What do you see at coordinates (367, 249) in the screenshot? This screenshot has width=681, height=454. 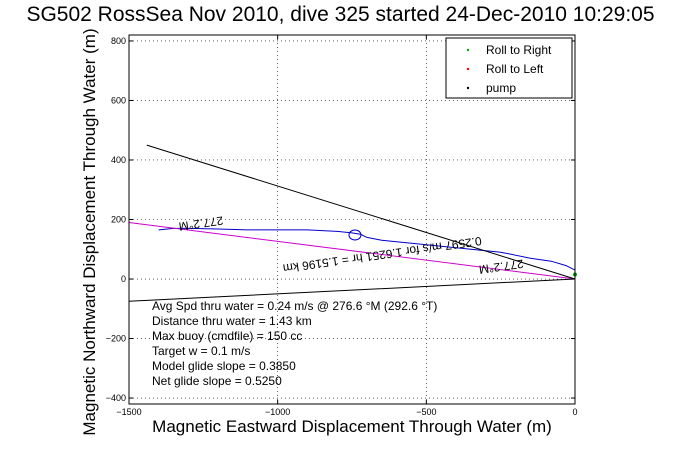 I see `track-line` at bounding box center [367, 249].